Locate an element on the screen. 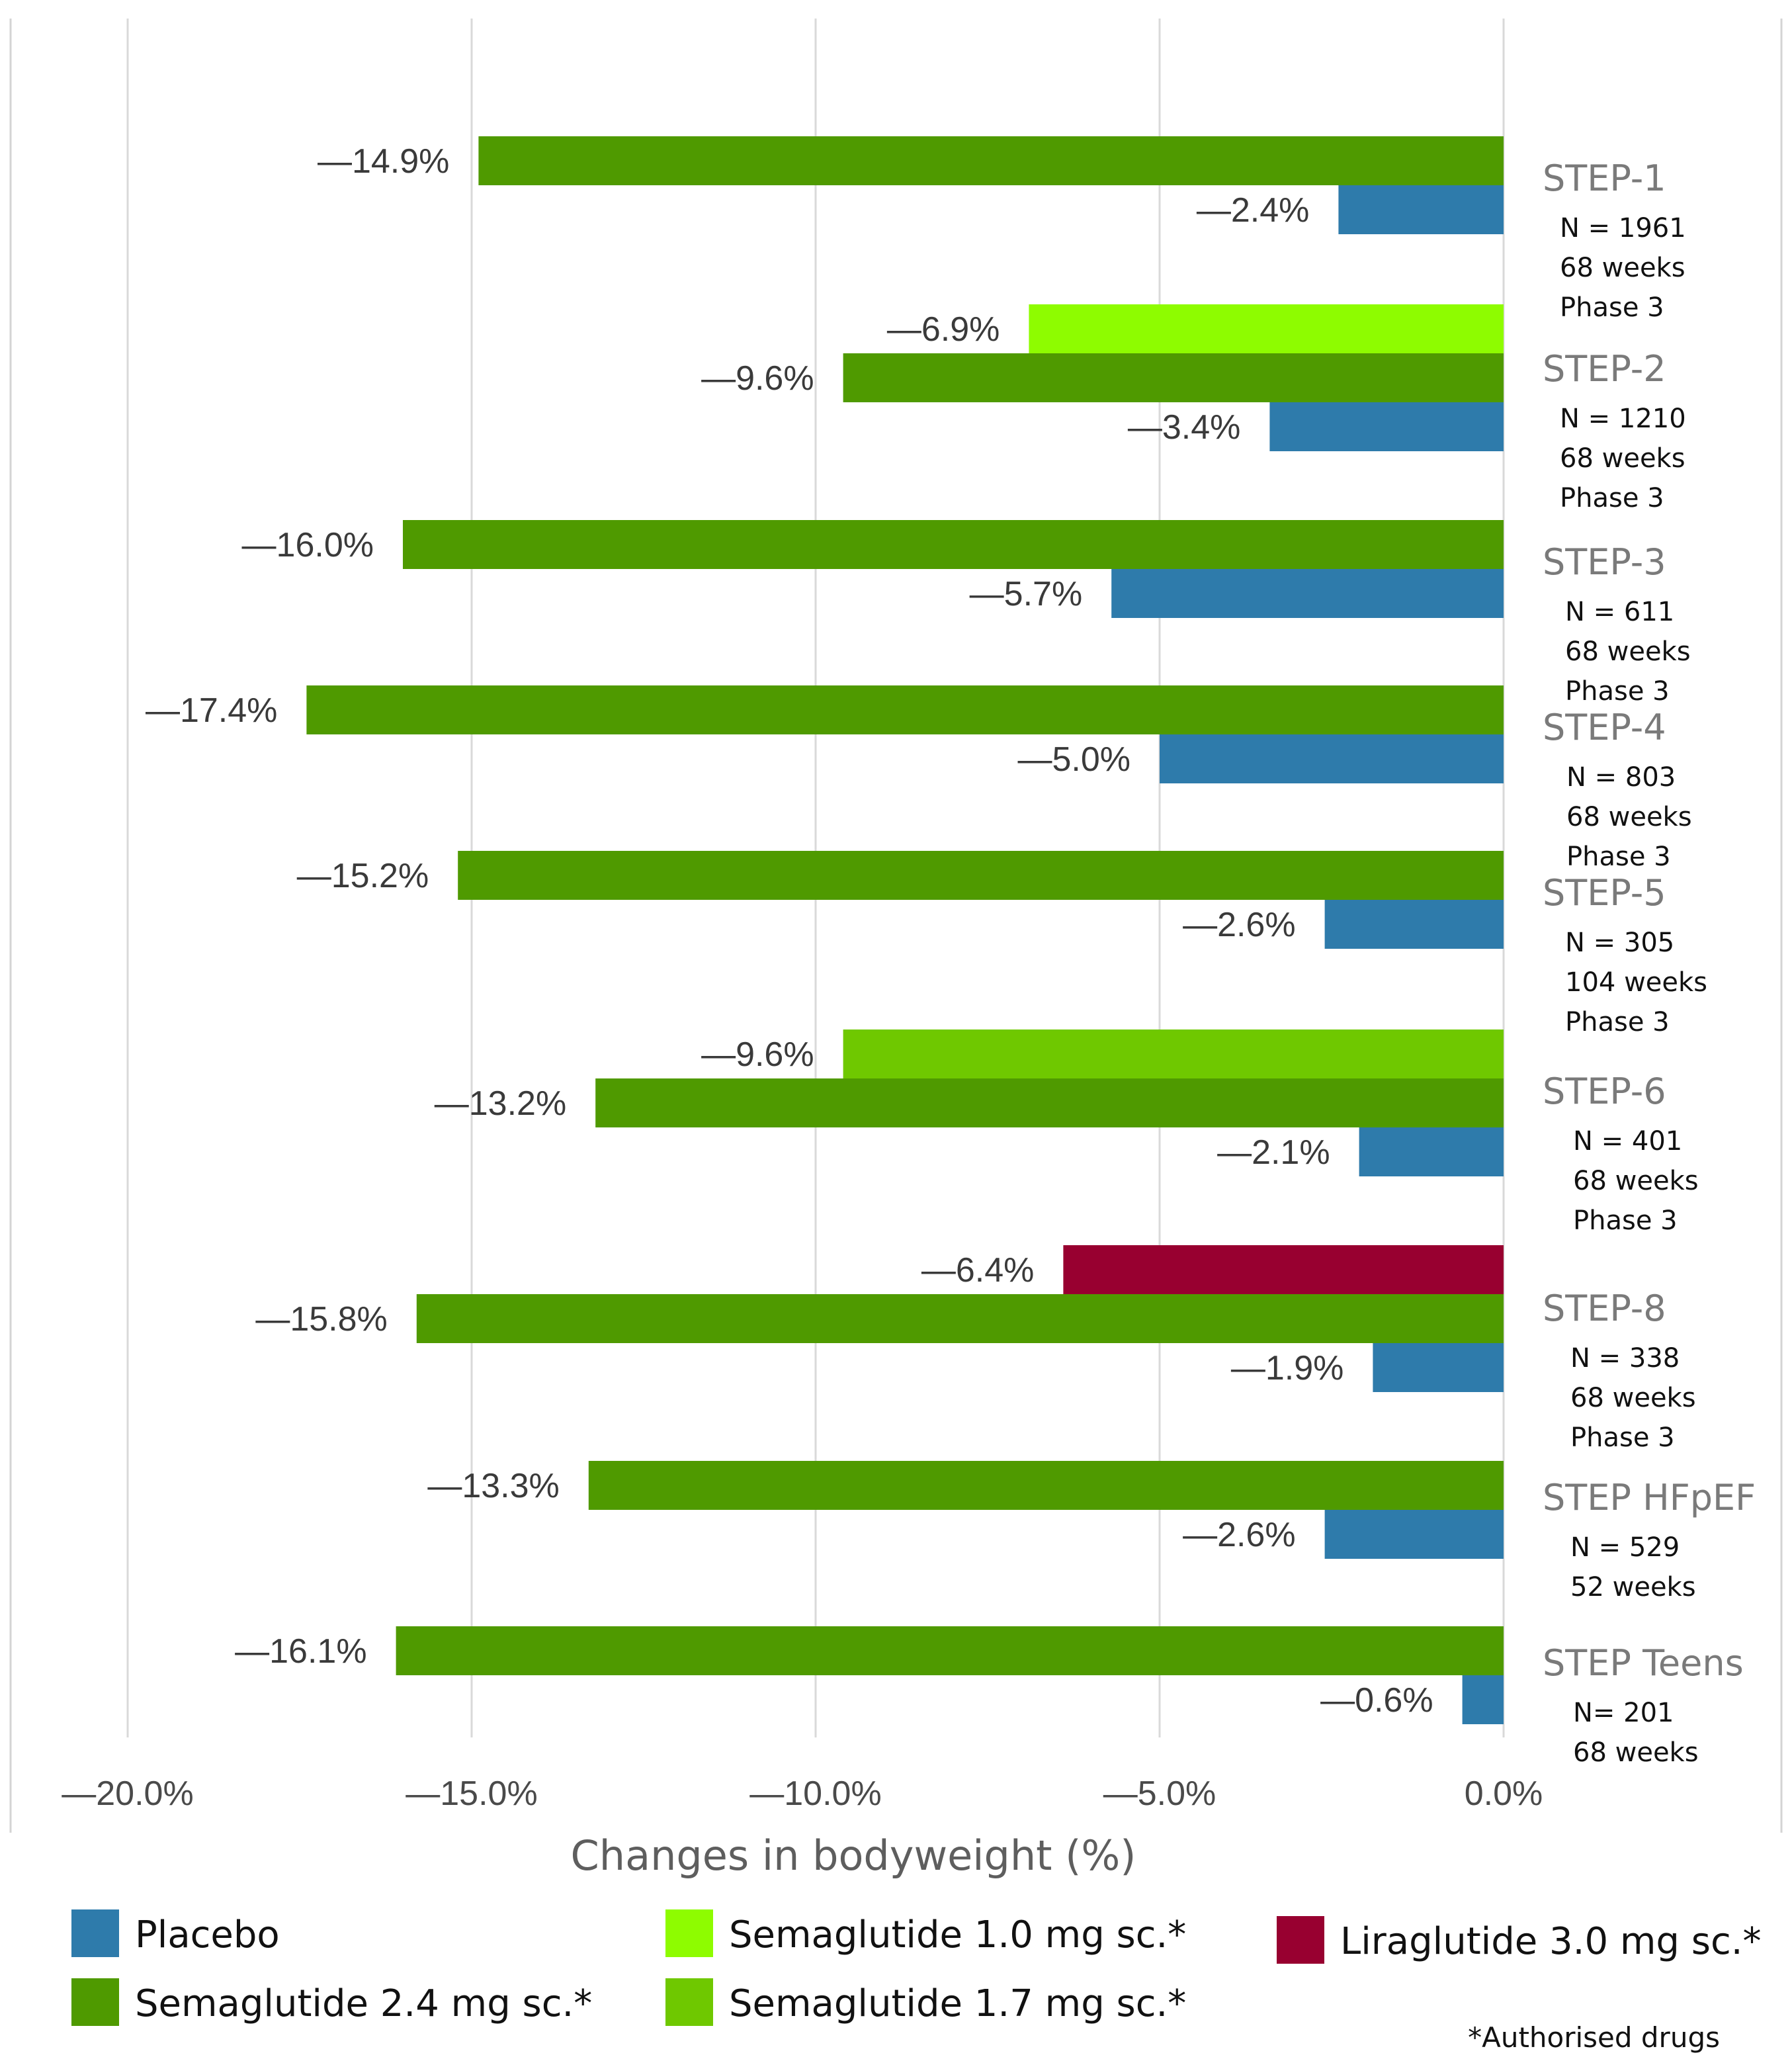  study-detail: N = 611 is located at coordinates (1619, 612).